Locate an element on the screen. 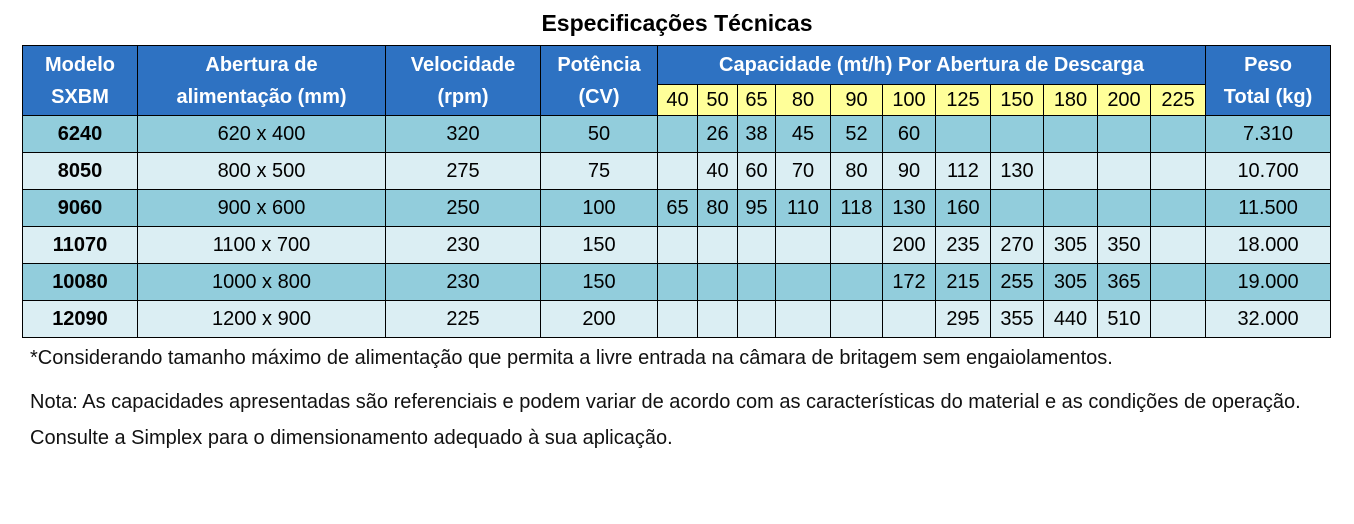 This screenshot has height=524, width=1354. capacity-cell: 65 is located at coordinates (677, 208).